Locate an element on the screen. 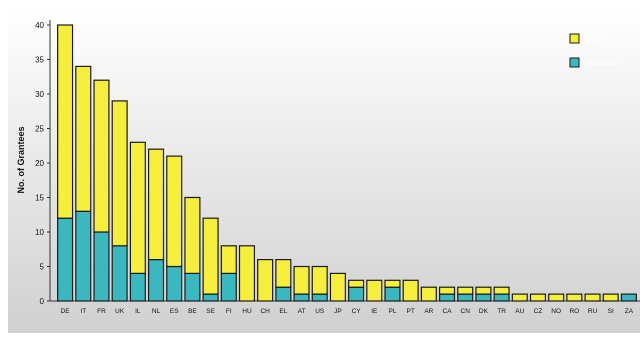 The width and height of the screenshot is (643, 340). y-tick-label: 20 is located at coordinates (39, 163).